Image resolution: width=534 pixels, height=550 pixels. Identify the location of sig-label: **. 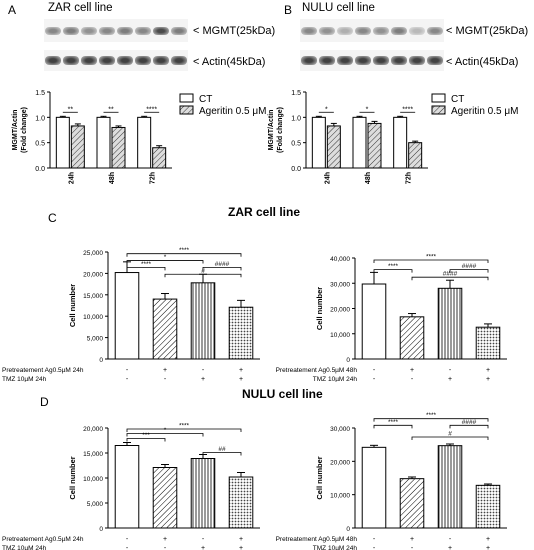
(71, 109).